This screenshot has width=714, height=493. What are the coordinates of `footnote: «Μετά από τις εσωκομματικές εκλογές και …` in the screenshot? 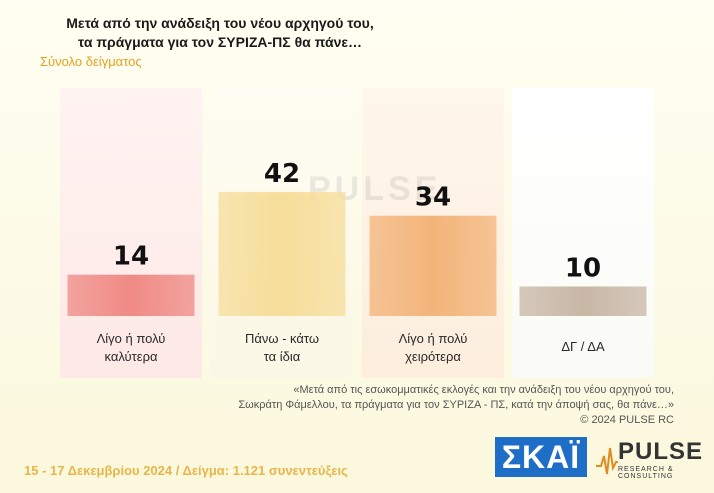 It's located at (434, 405).